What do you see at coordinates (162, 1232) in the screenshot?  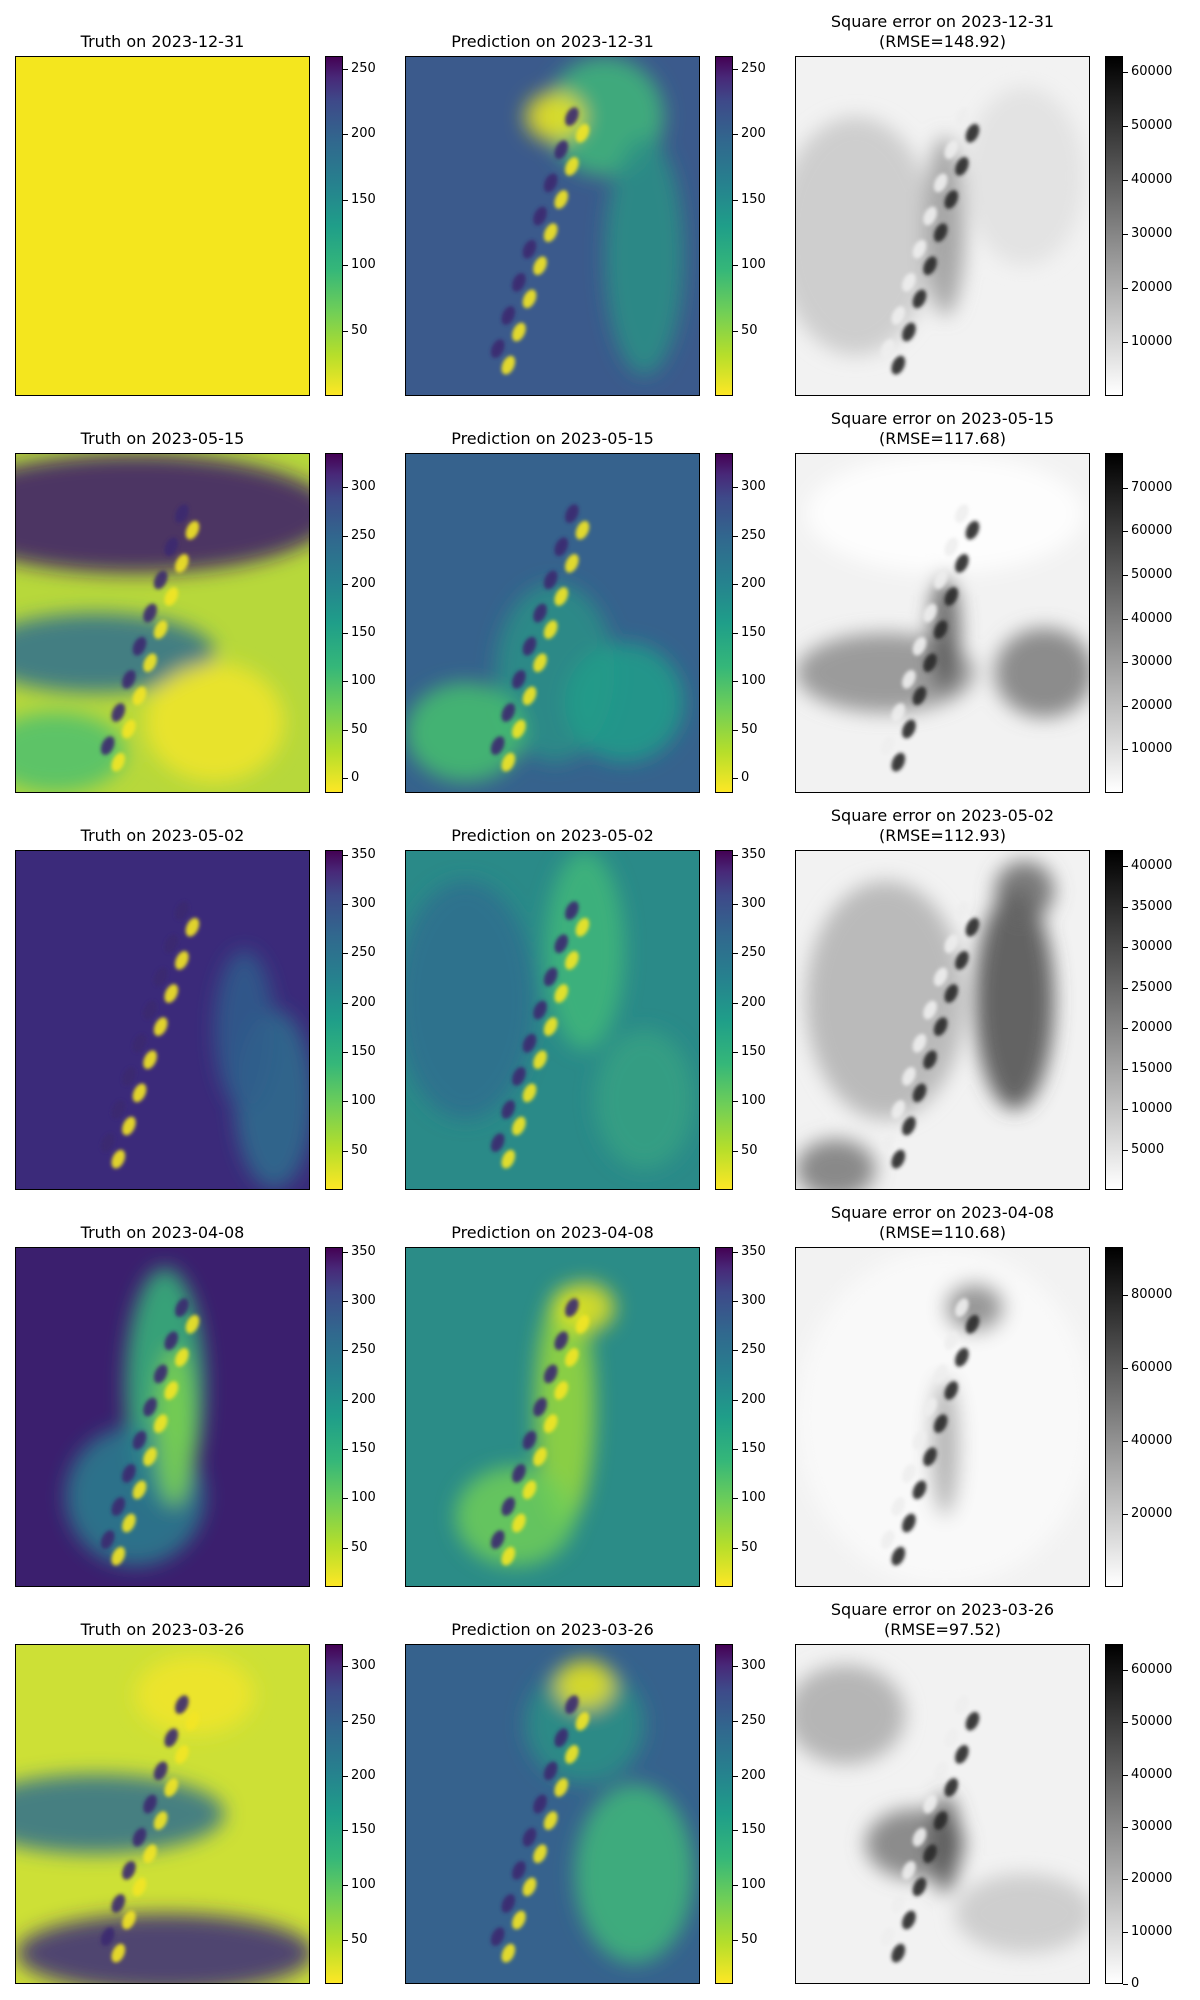 I see `panel-title-text: Truth on 2023-04-08` at bounding box center [162, 1232].